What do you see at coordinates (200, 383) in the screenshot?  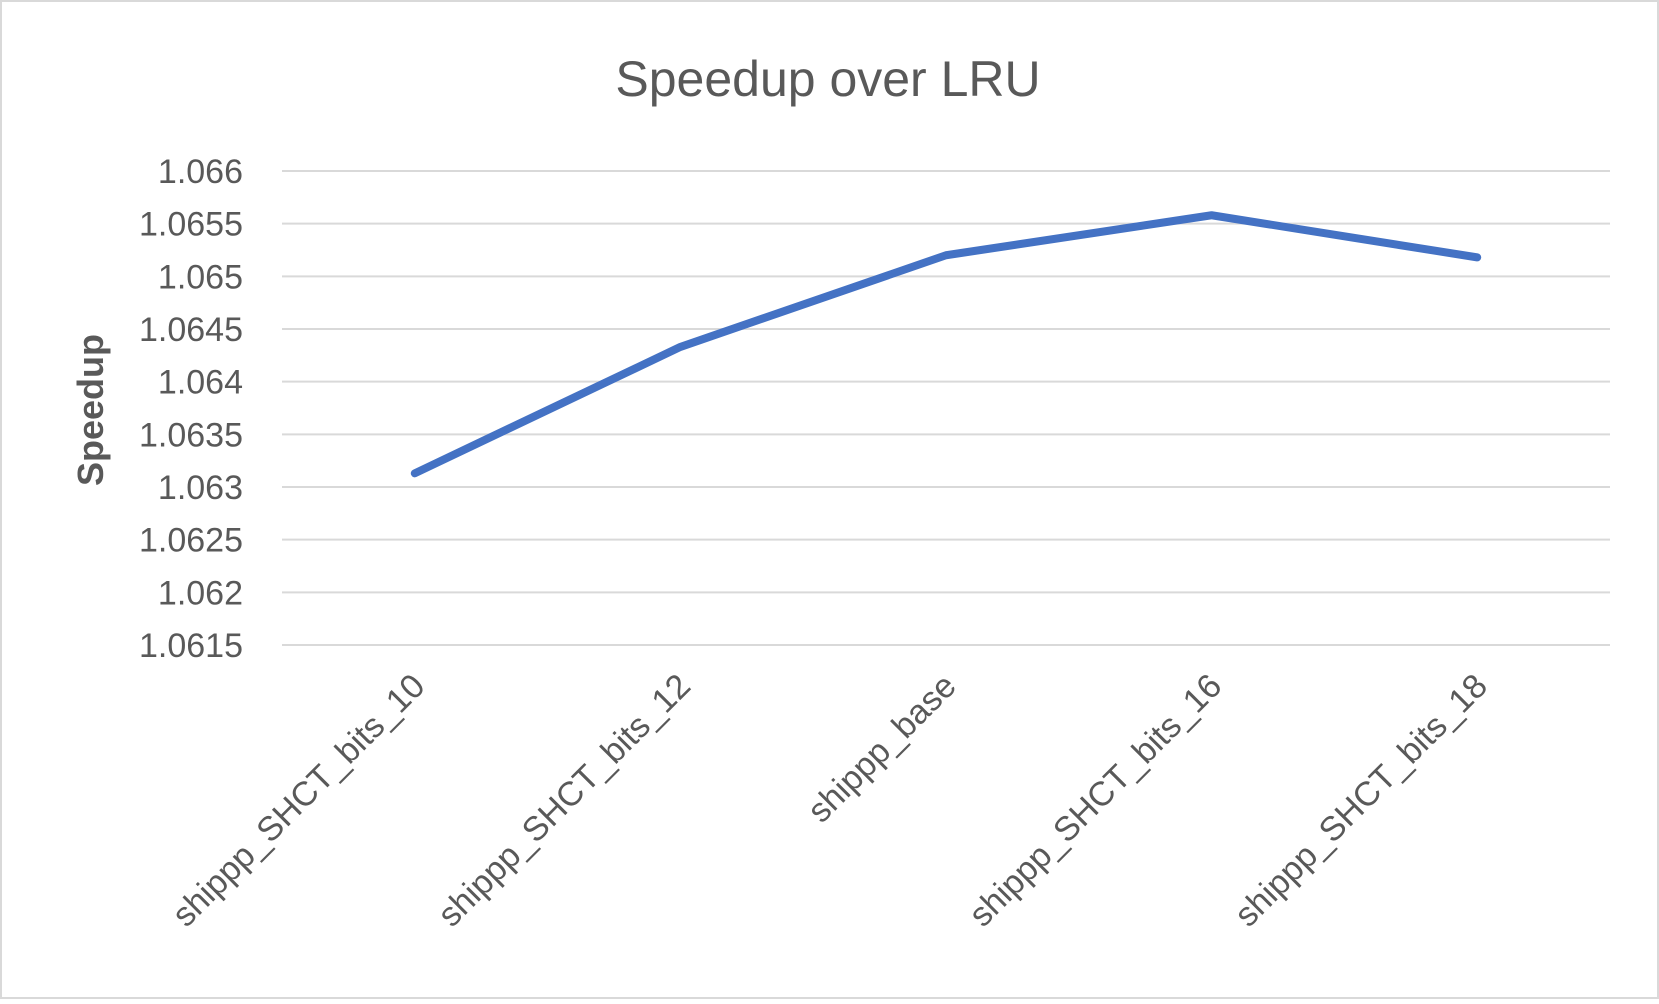 I see `y-tick-label: 1.064` at bounding box center [200, 383].